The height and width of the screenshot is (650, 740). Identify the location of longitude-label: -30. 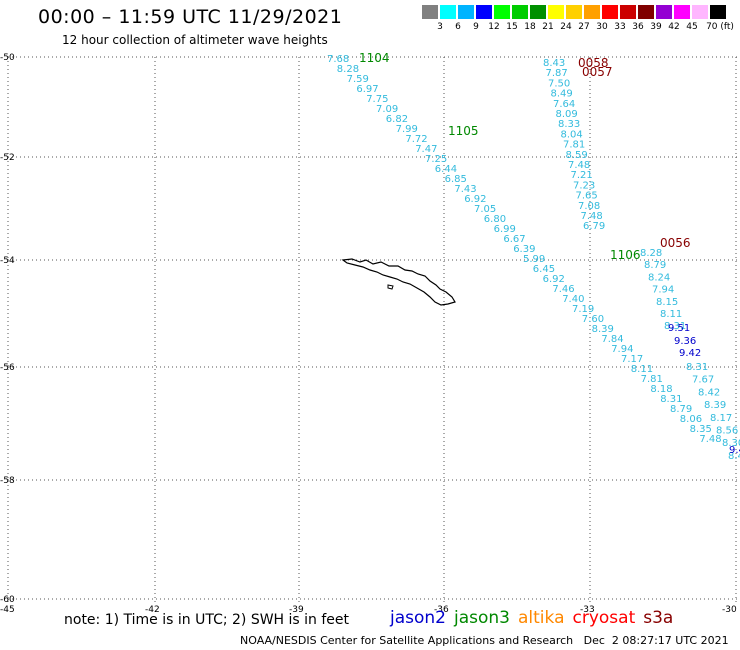
(729, 610).